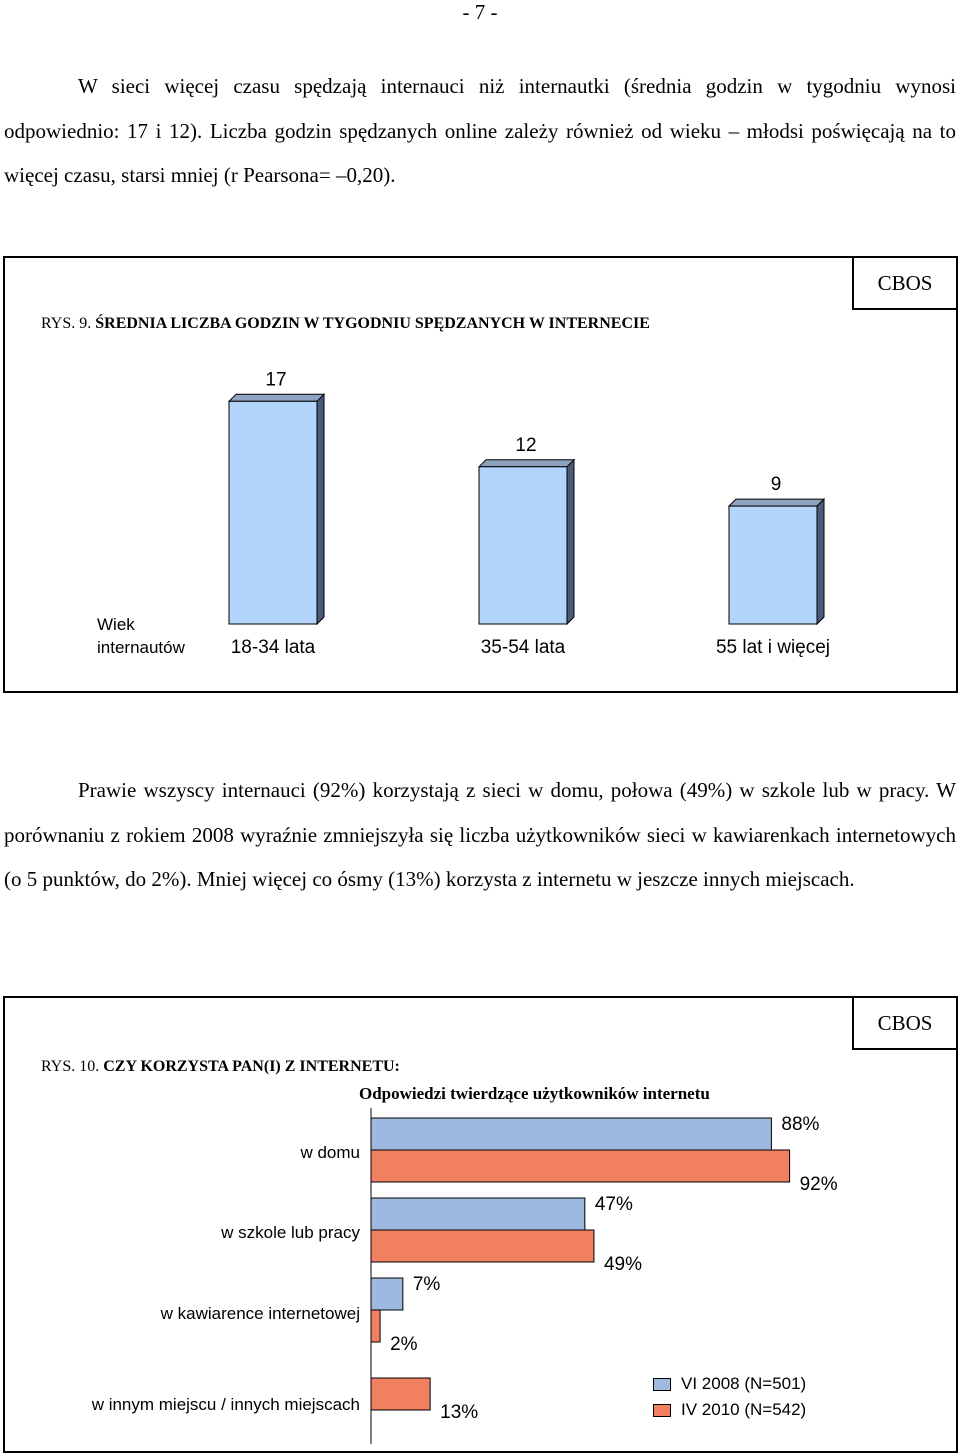 Image resolution: width=960 pixels, height=1456 pixels. Describe the element at coordinates (273, 647) in the screenshot. I see `category-label-0: 18-34 lata` at that location.